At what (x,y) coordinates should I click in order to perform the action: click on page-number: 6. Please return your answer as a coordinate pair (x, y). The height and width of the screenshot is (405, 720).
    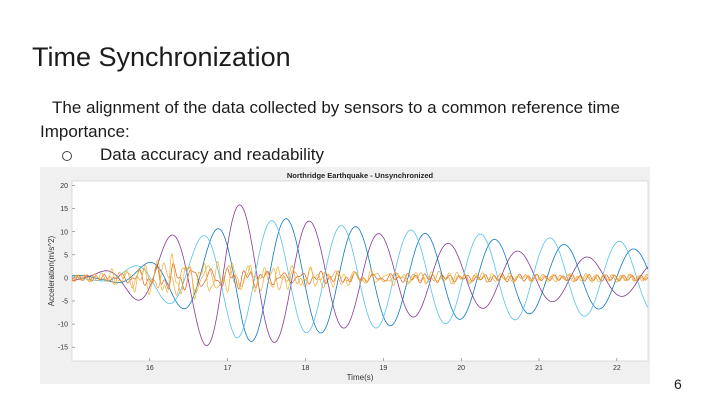
    Looking at the image, I should click on (678, 384).